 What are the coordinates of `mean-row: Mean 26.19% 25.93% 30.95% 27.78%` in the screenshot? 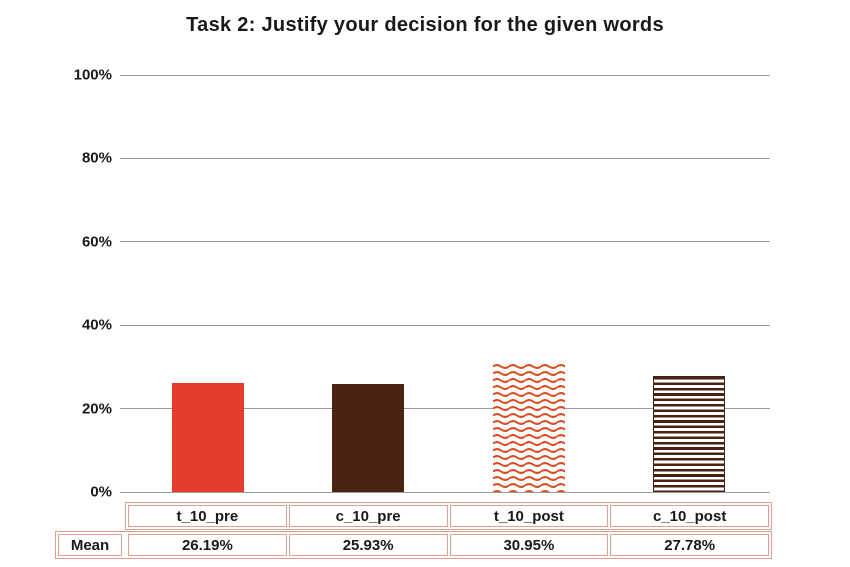 It's located at (413, 545).